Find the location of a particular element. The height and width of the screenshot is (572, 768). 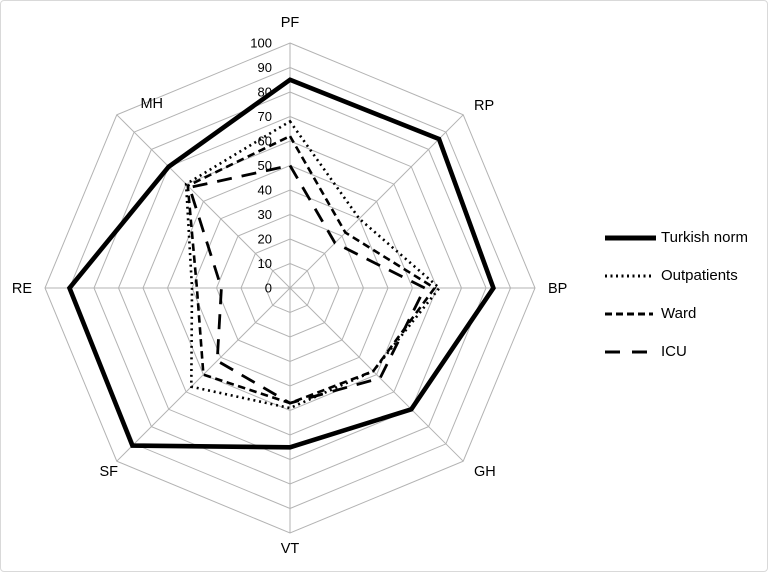

legend-item-outpatients: Outpatients is located at coordinates (675, 275).